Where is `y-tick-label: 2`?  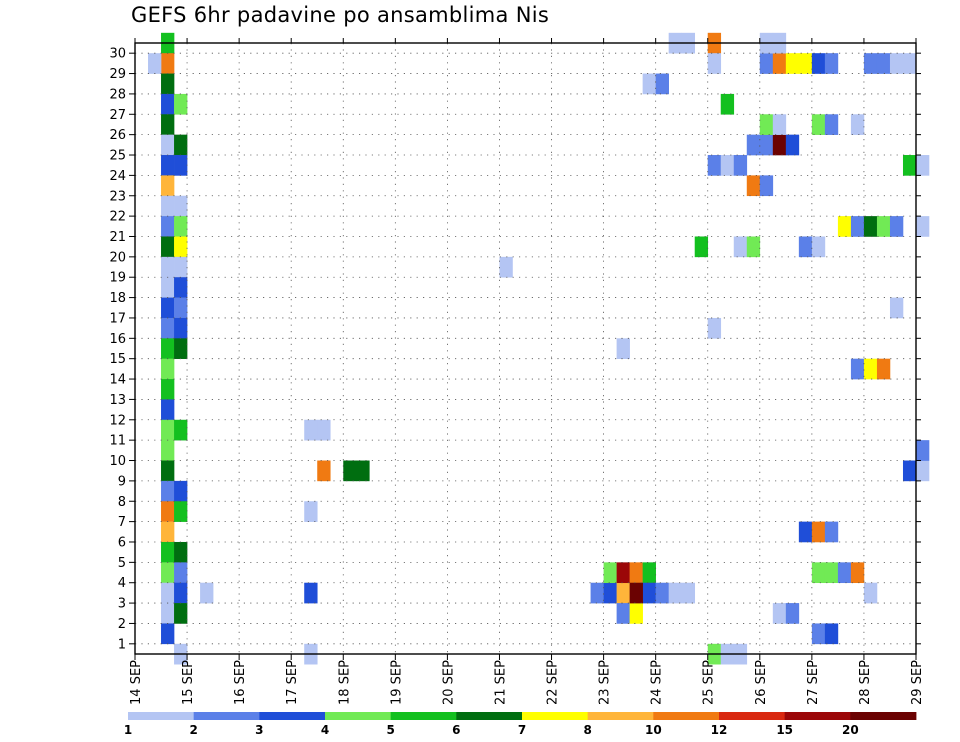
y-tick-label: 2 is located at coordinates (122, 624).